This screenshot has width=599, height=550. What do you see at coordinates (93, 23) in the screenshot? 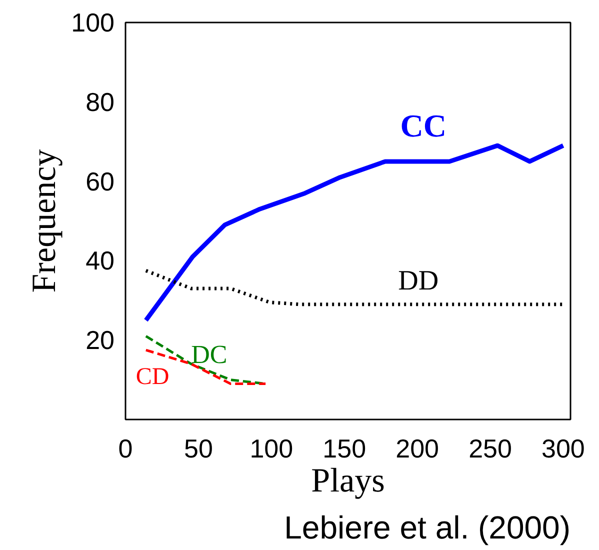
I see `y-tick-label: 100` at bounding box center [93, 23].